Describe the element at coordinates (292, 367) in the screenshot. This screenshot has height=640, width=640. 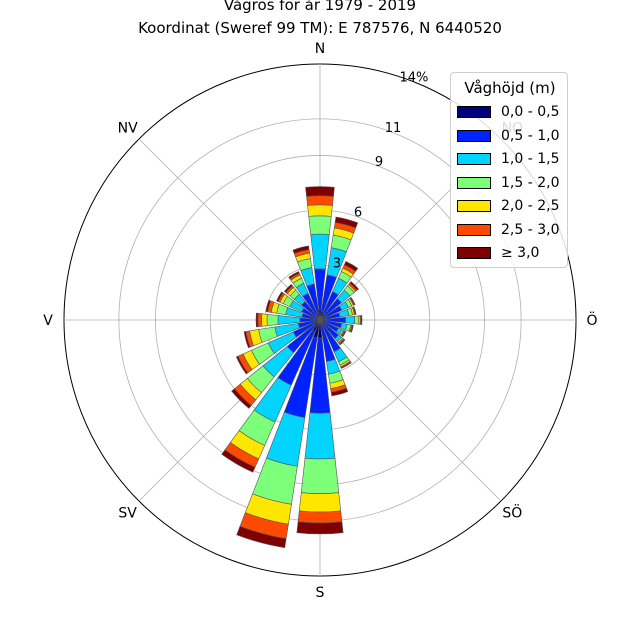
I see `bars` at that location.